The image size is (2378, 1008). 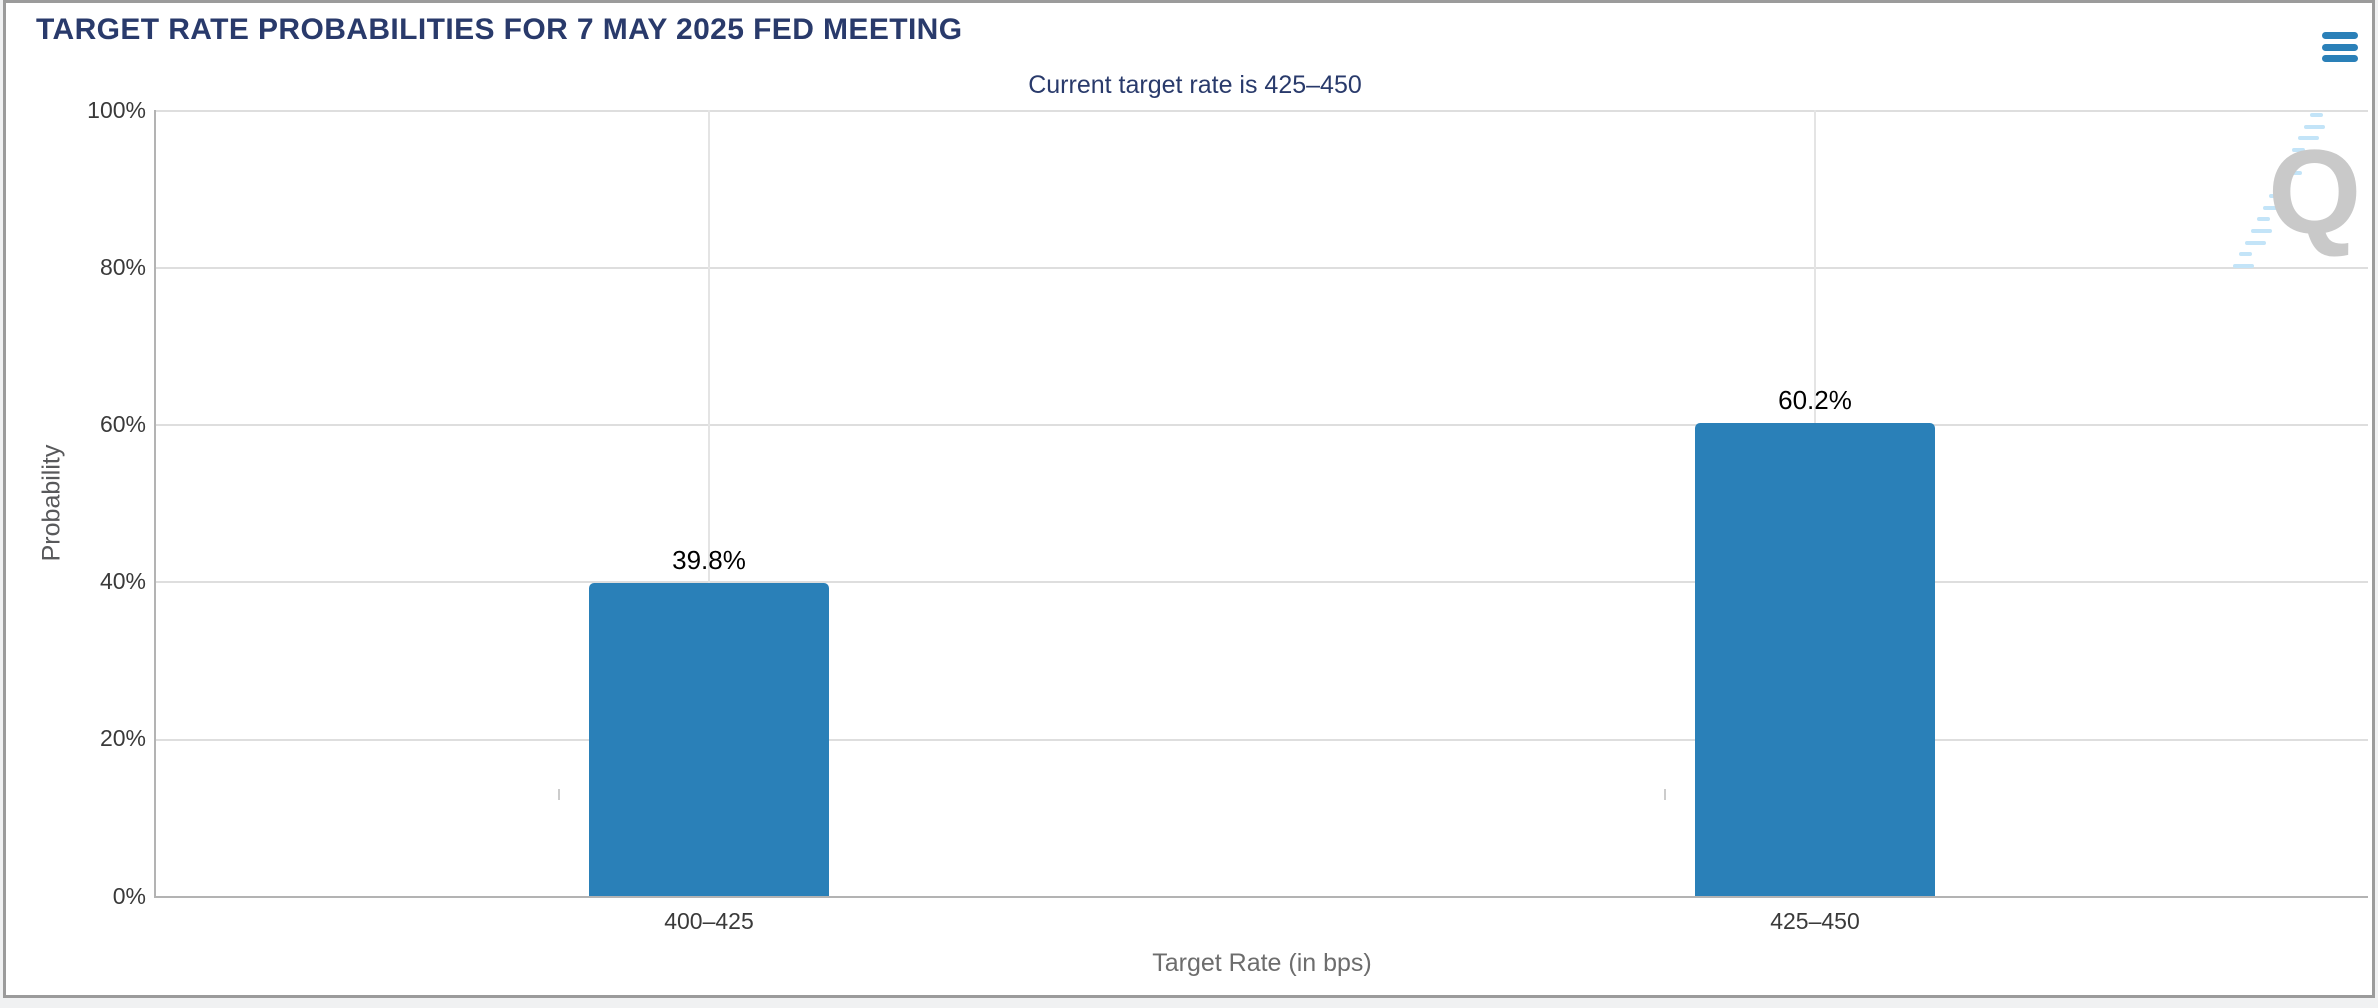 I want to click on bar-400-425: 39.8%, so click(x=709, y=720).